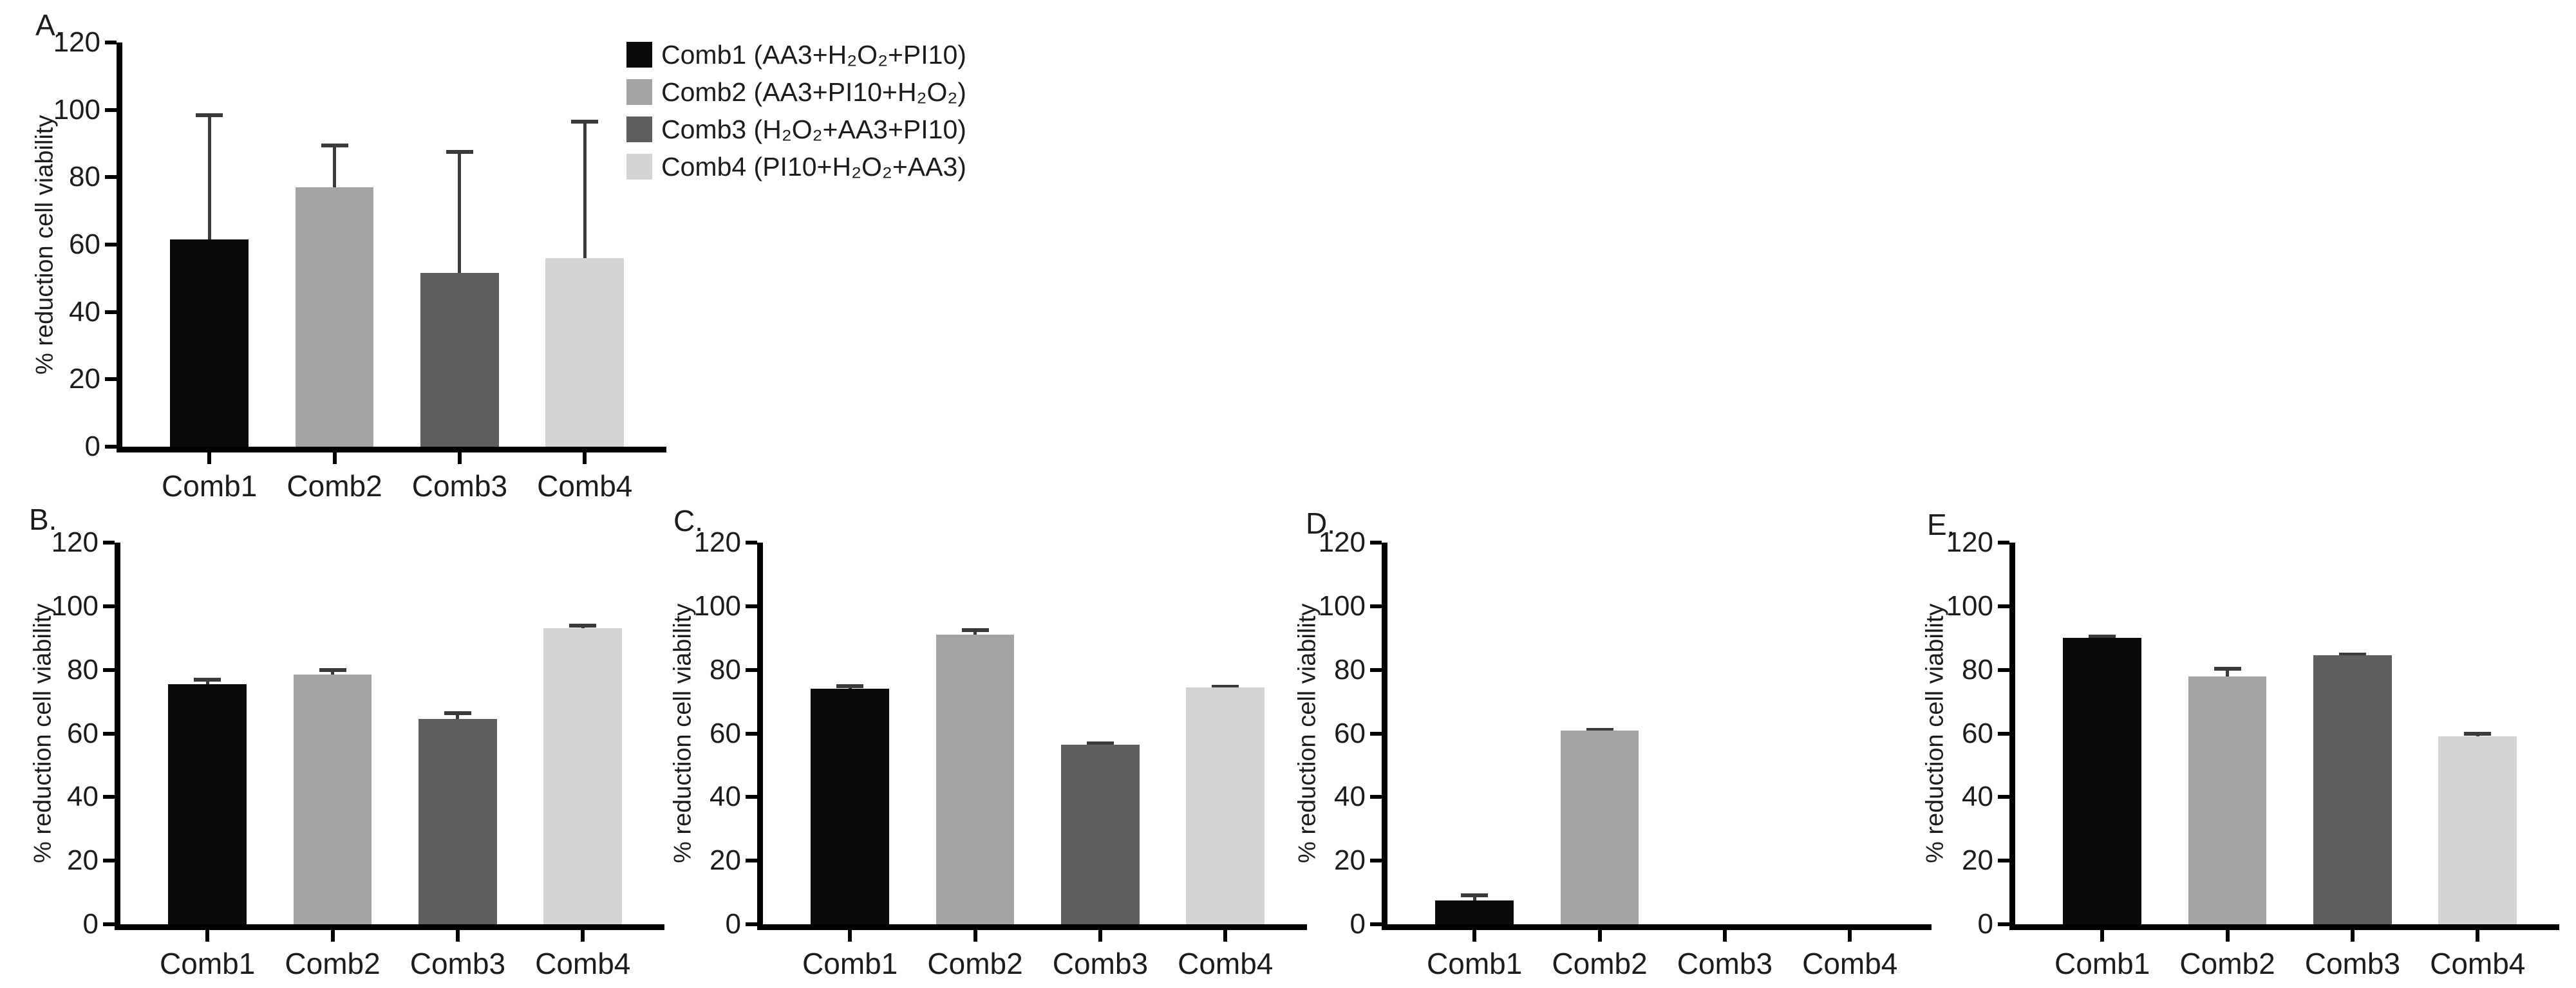  I want to click on legend-item: Comb2 (AA3+PI10+H₂O₂), so click(796, 92).